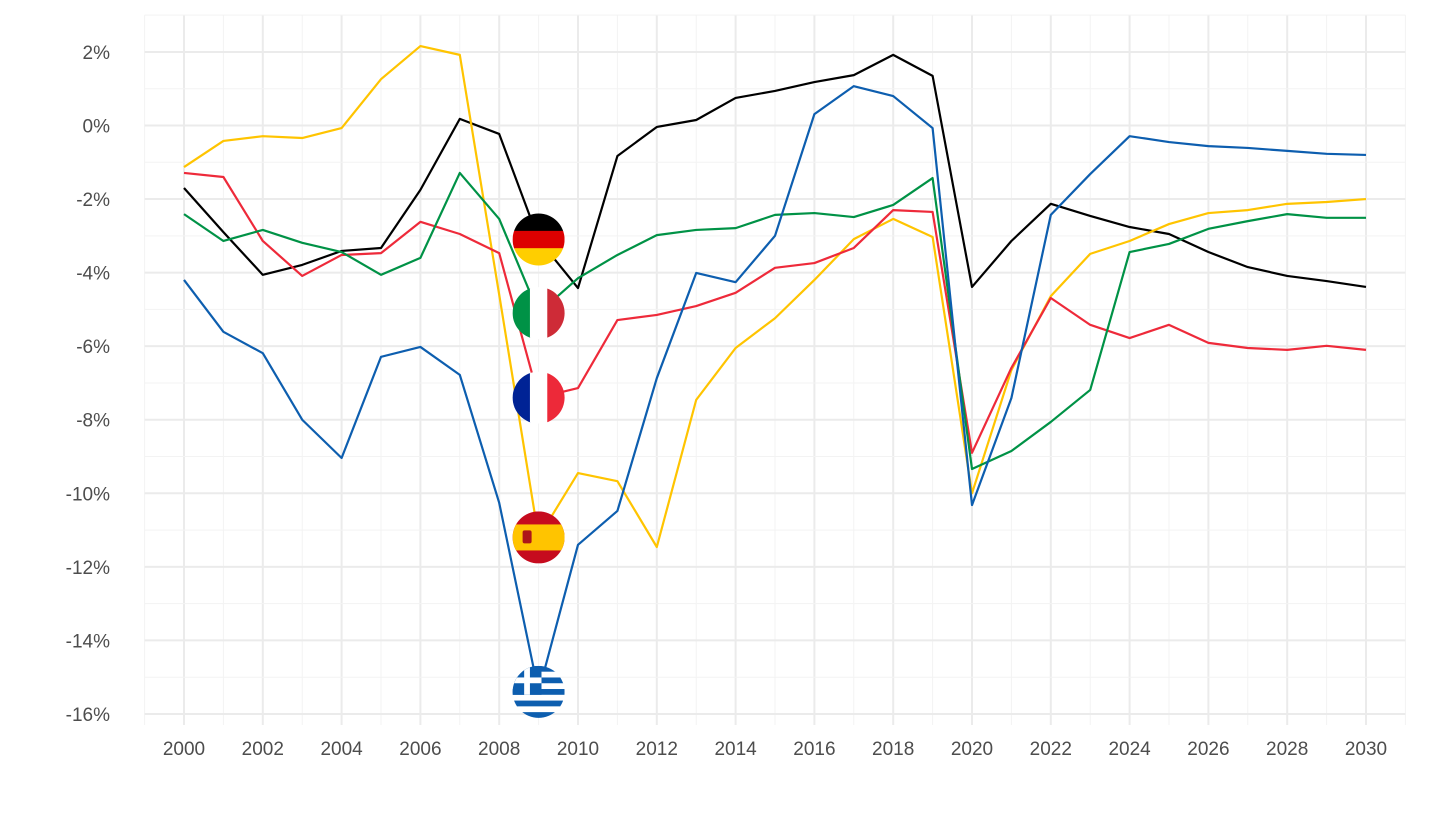 The height and width of the screenshot is (815, 1440). Describe the element at coordinates (420, 749) in the screenshot. I see `x-tick-label: 2006` at that location.